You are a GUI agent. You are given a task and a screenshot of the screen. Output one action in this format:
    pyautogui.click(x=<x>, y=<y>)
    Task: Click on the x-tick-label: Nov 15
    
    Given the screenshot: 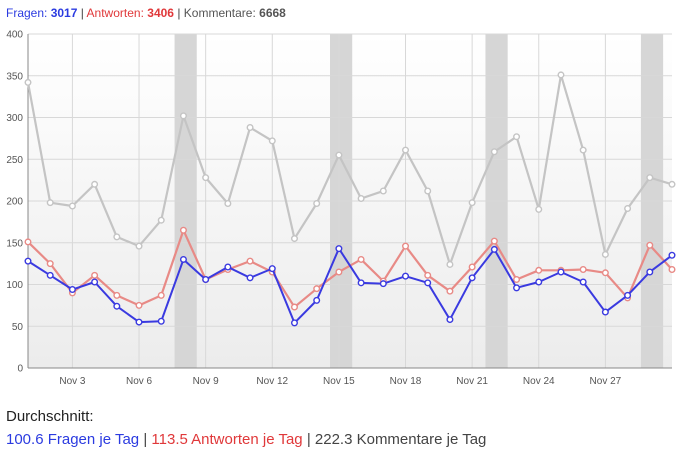 What is the action you would take?
    pyautogui.click(x=339, y=381)
    